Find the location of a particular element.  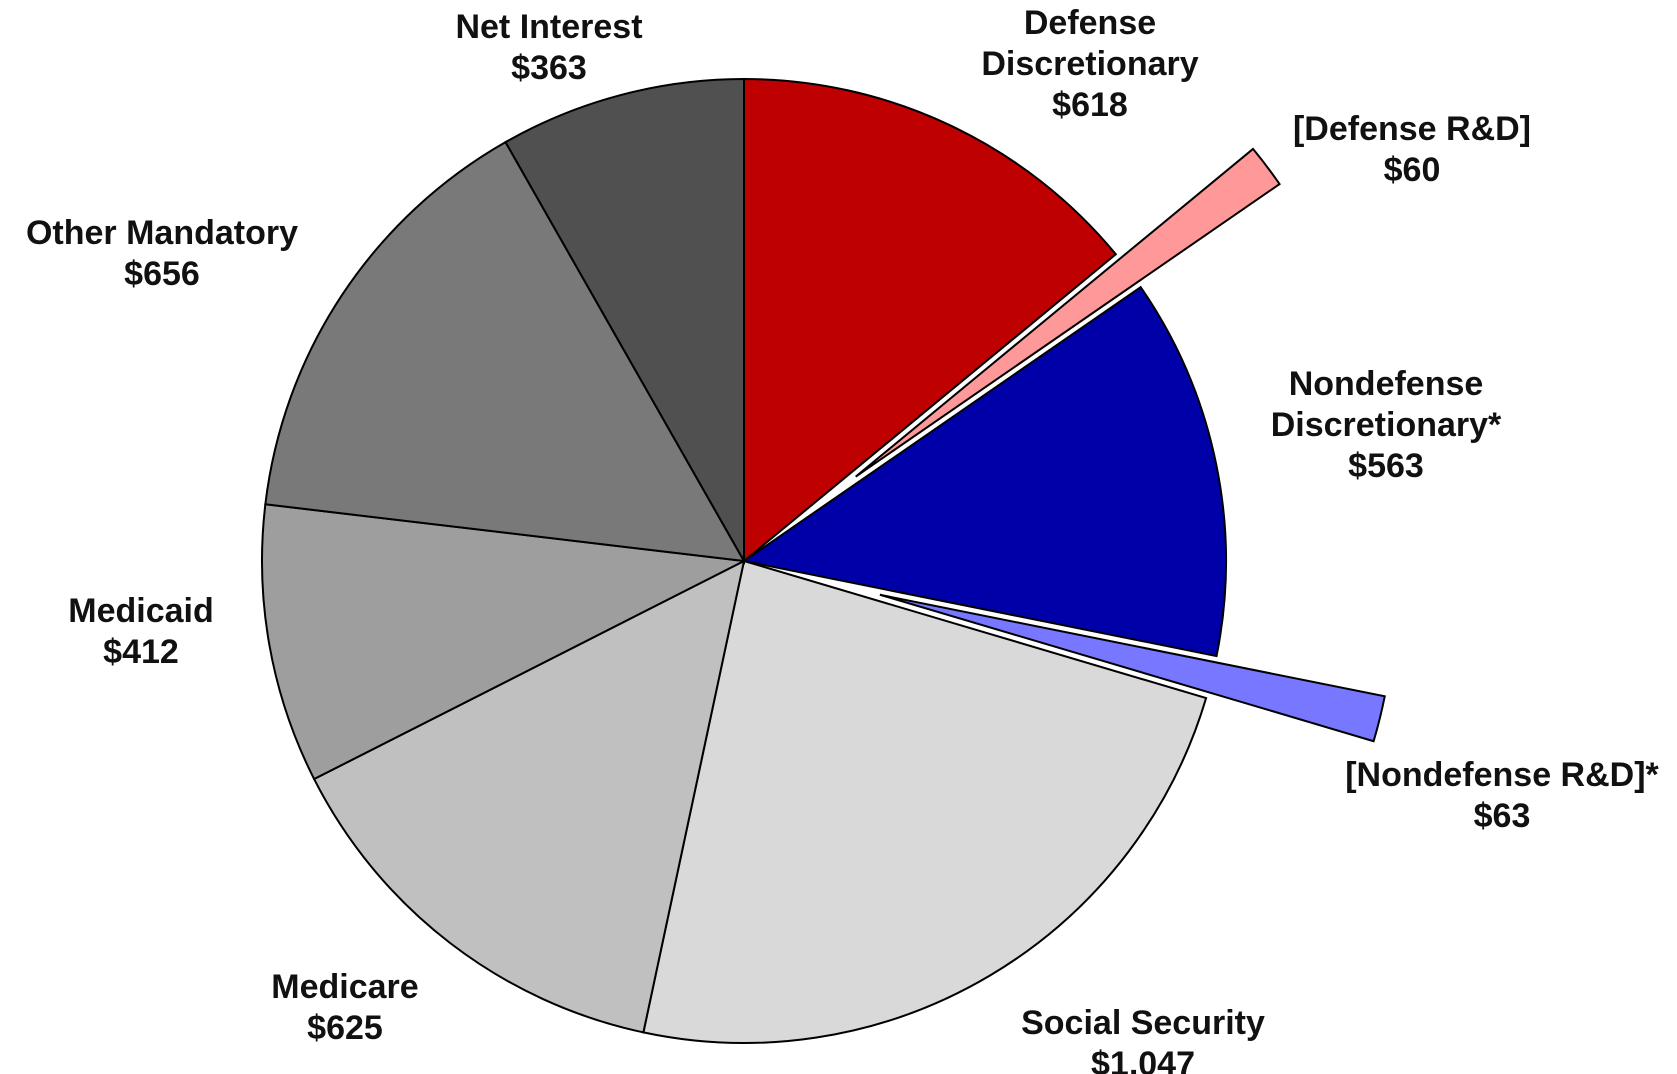

slice-label-name: Nondefense is located at coordinates (1386, 384).